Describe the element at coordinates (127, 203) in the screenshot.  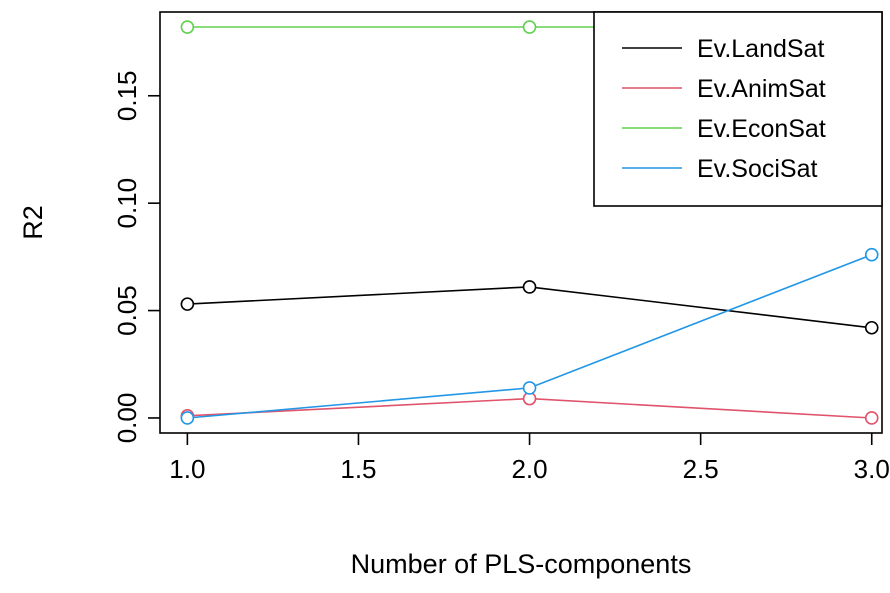
I see `y-tick-label-2: 0.10` at that location.